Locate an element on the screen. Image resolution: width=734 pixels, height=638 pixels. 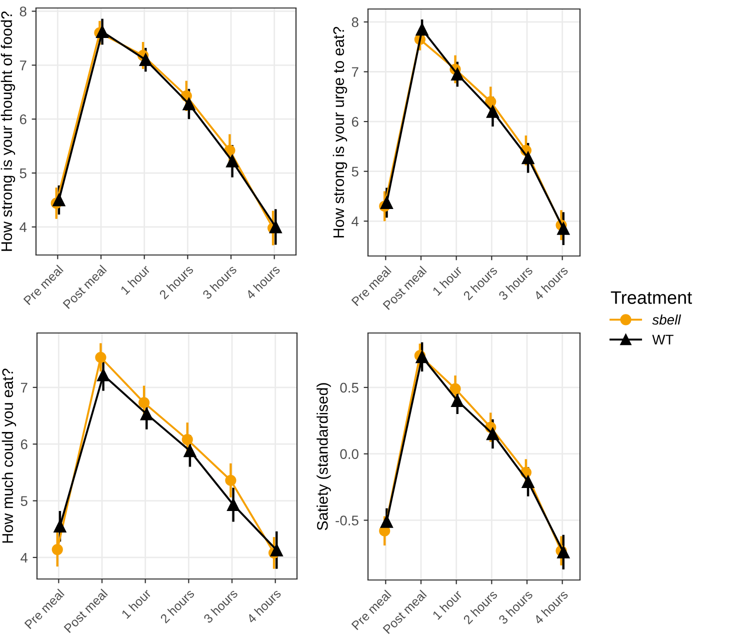
y-tick-label: 0.0 is located at coordinates (349, 454).